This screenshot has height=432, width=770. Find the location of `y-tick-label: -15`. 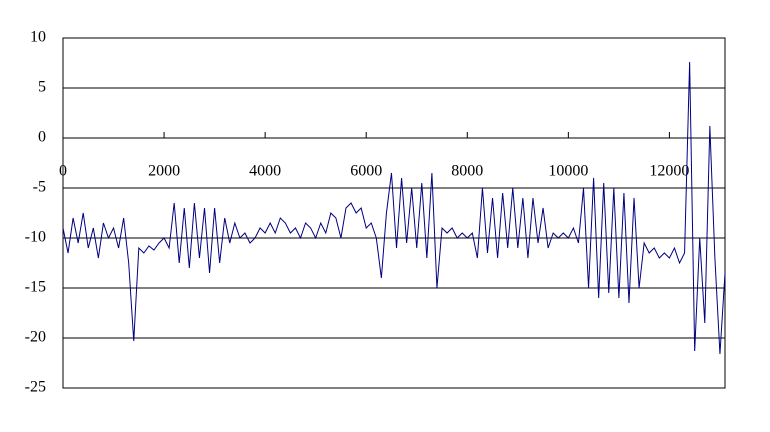

y-tick-label: -15 is located at coordinates (35, 287).